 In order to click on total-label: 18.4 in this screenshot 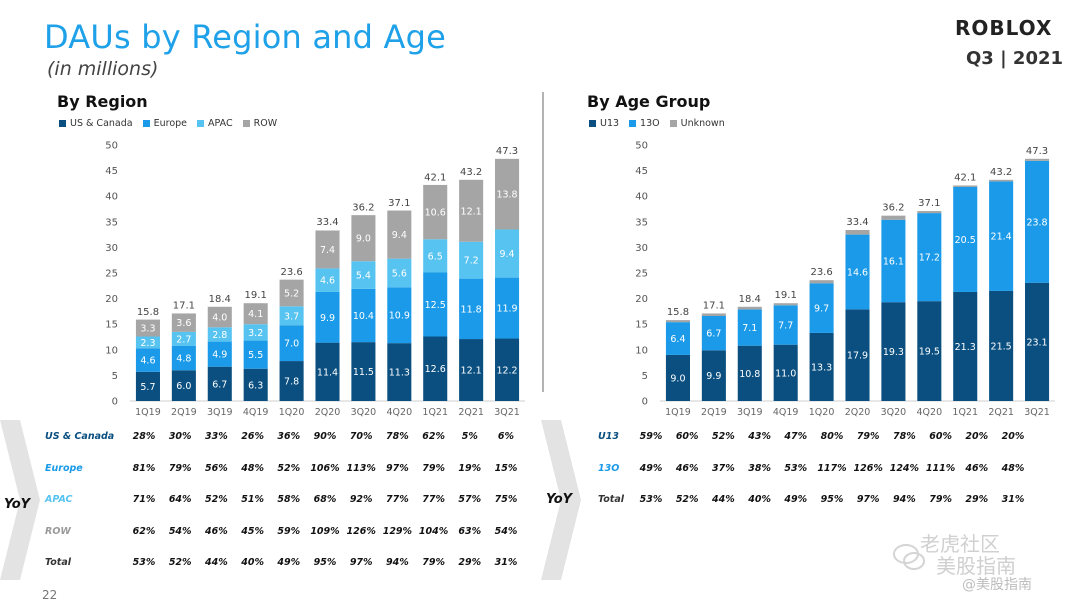, I will do `click(220, 299)`.